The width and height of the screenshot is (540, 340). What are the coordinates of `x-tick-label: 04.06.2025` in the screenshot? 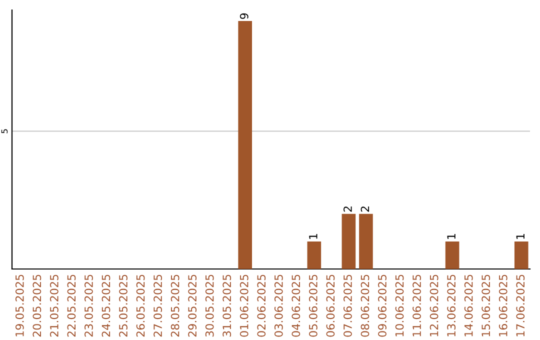 It's located at (296, 305).